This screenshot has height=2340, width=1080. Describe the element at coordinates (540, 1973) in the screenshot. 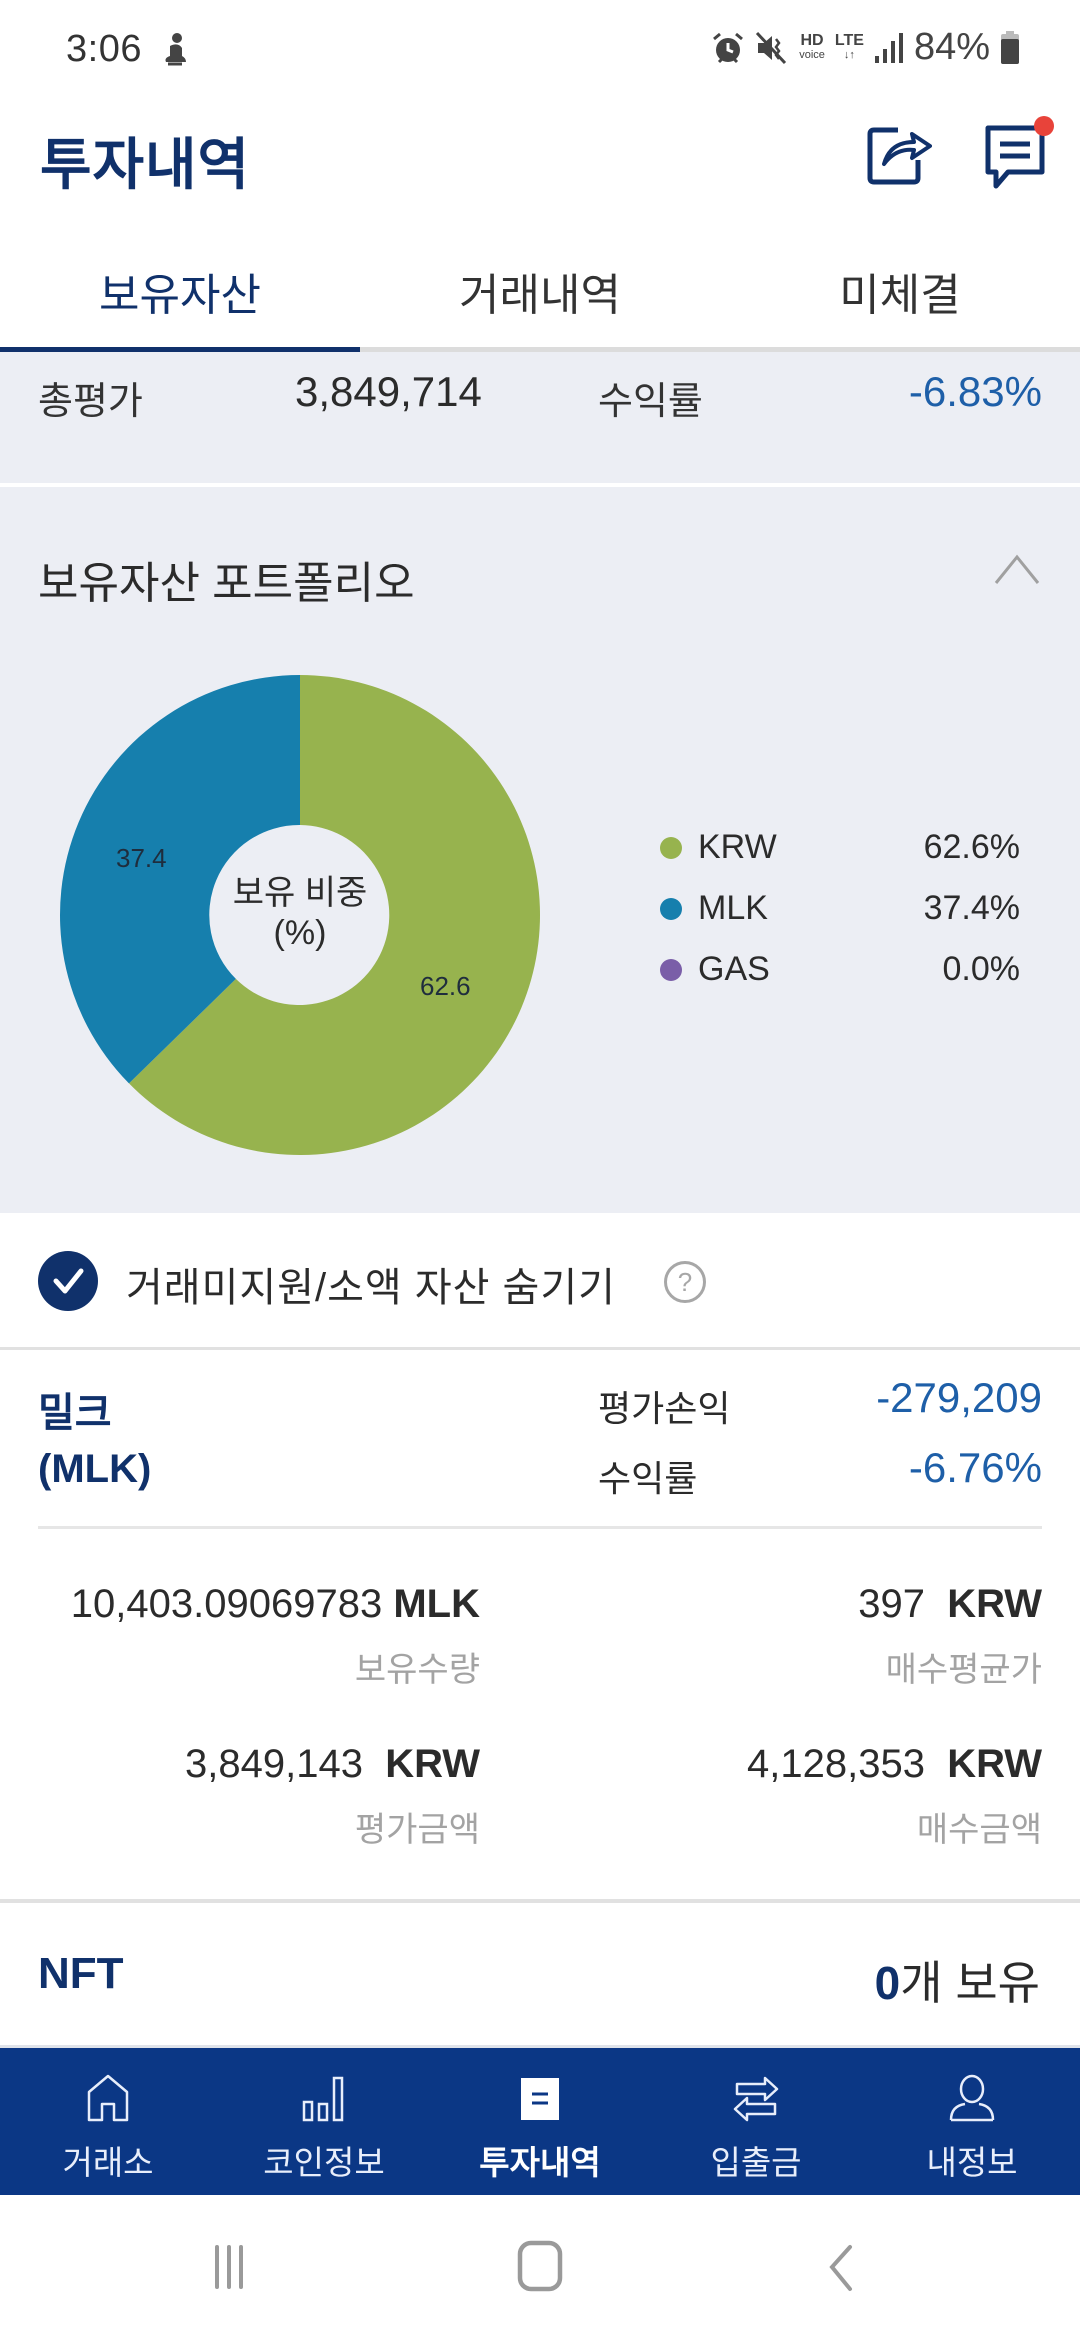

I see `nft-row: NFT 0개 보유` at that location.